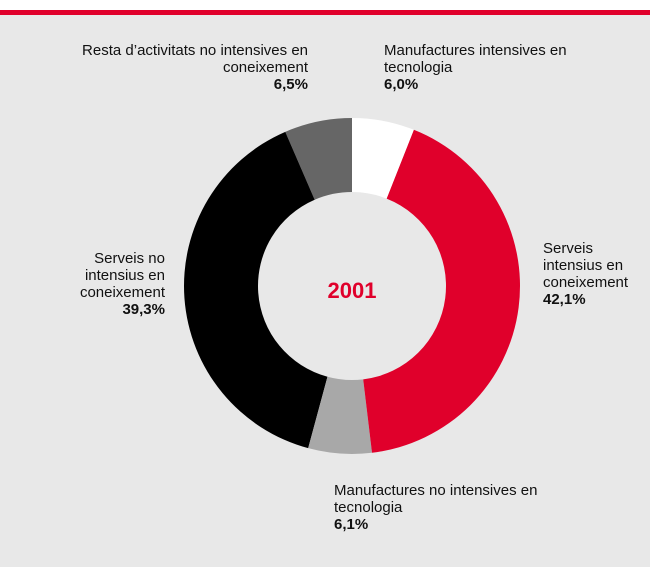  What do you see at coordinates (564, 299) in the screenshot?
I see `value-label: 42,1%` at bounding box center [564, 299].